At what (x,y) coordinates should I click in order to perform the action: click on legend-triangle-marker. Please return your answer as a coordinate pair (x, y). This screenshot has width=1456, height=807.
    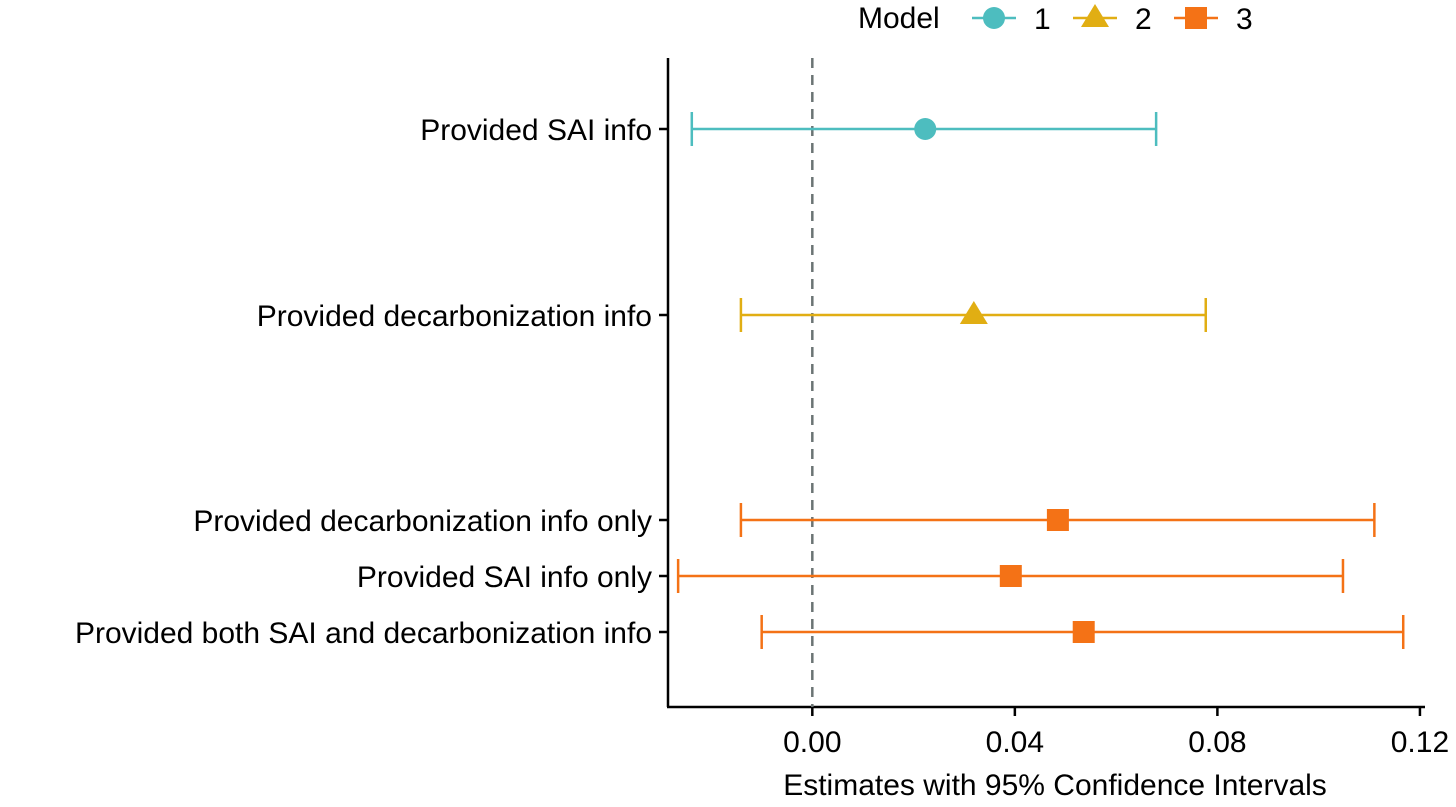
    Looking at the image, I should click on (1095, 15).